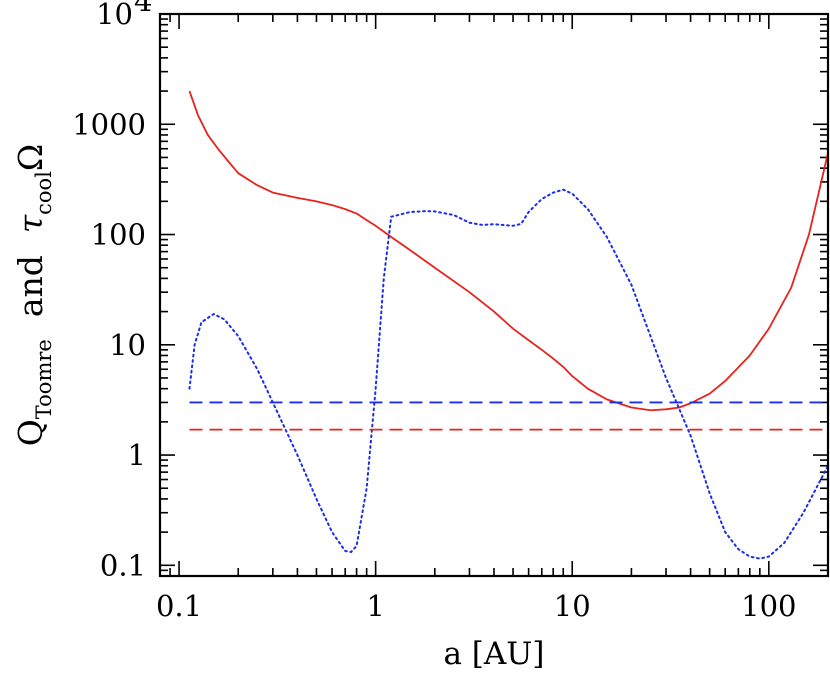 Image resolution: width=830 pixels, height=682 pixels. Describe the element at coordinates (30, 432) in the screenshot. I see `y-label-q: Q` at that location.